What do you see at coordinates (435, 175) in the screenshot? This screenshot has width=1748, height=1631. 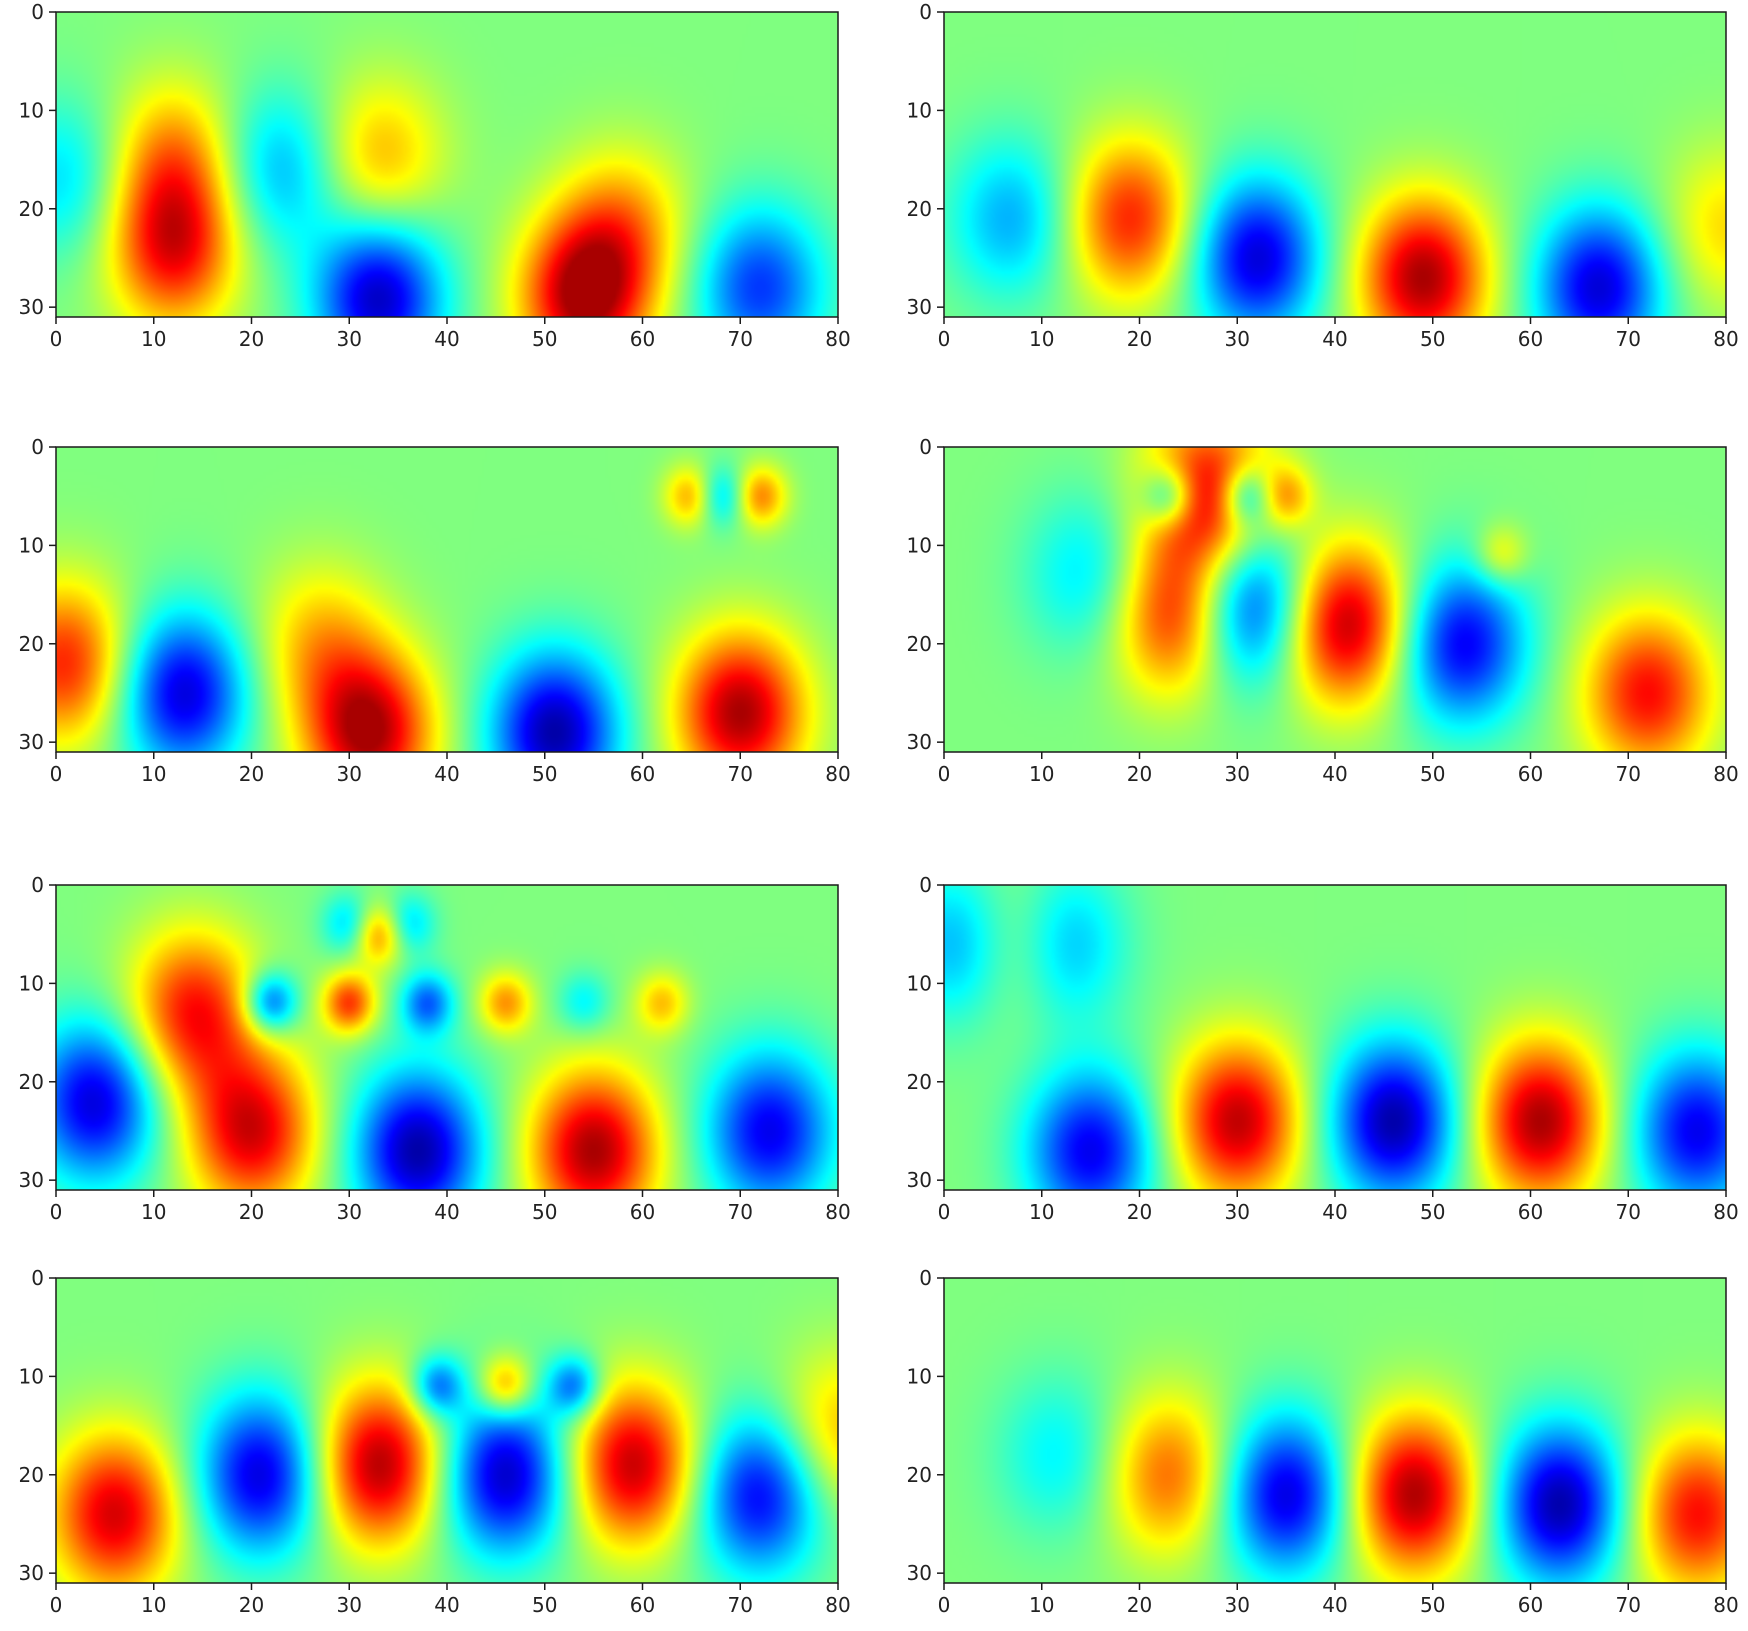 I see `heatmap-panel-1: 0 10 20 30 40 50 60 70 80 0 10 20 30` at bounding box center [435, 175].